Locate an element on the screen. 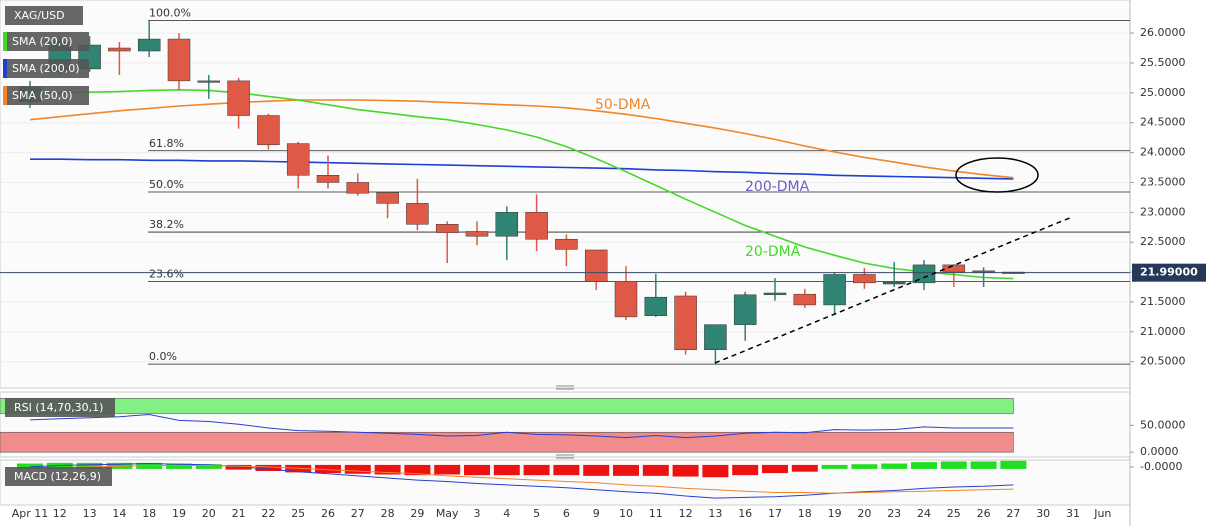 The image size is (1207, 526). annotation: 200-DMA is located at coordinates (777, 187).